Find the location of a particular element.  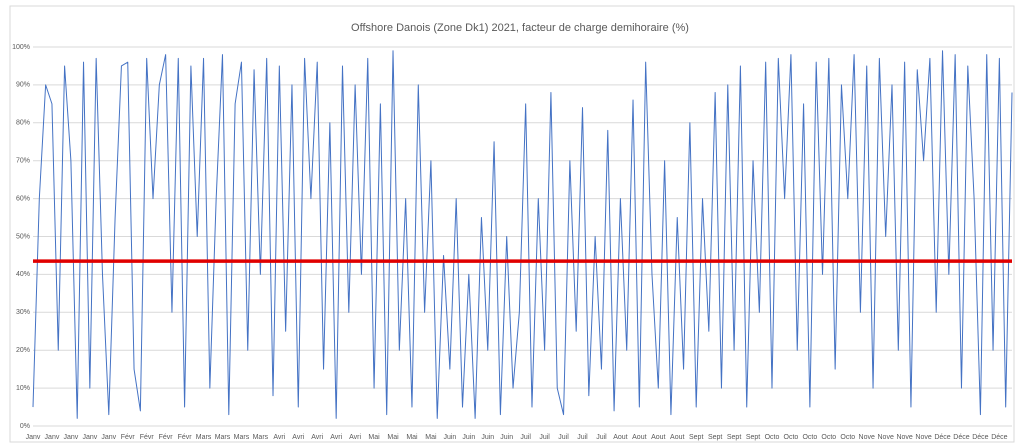

y-tick-label: 10% is located at coordinates (23, 388).